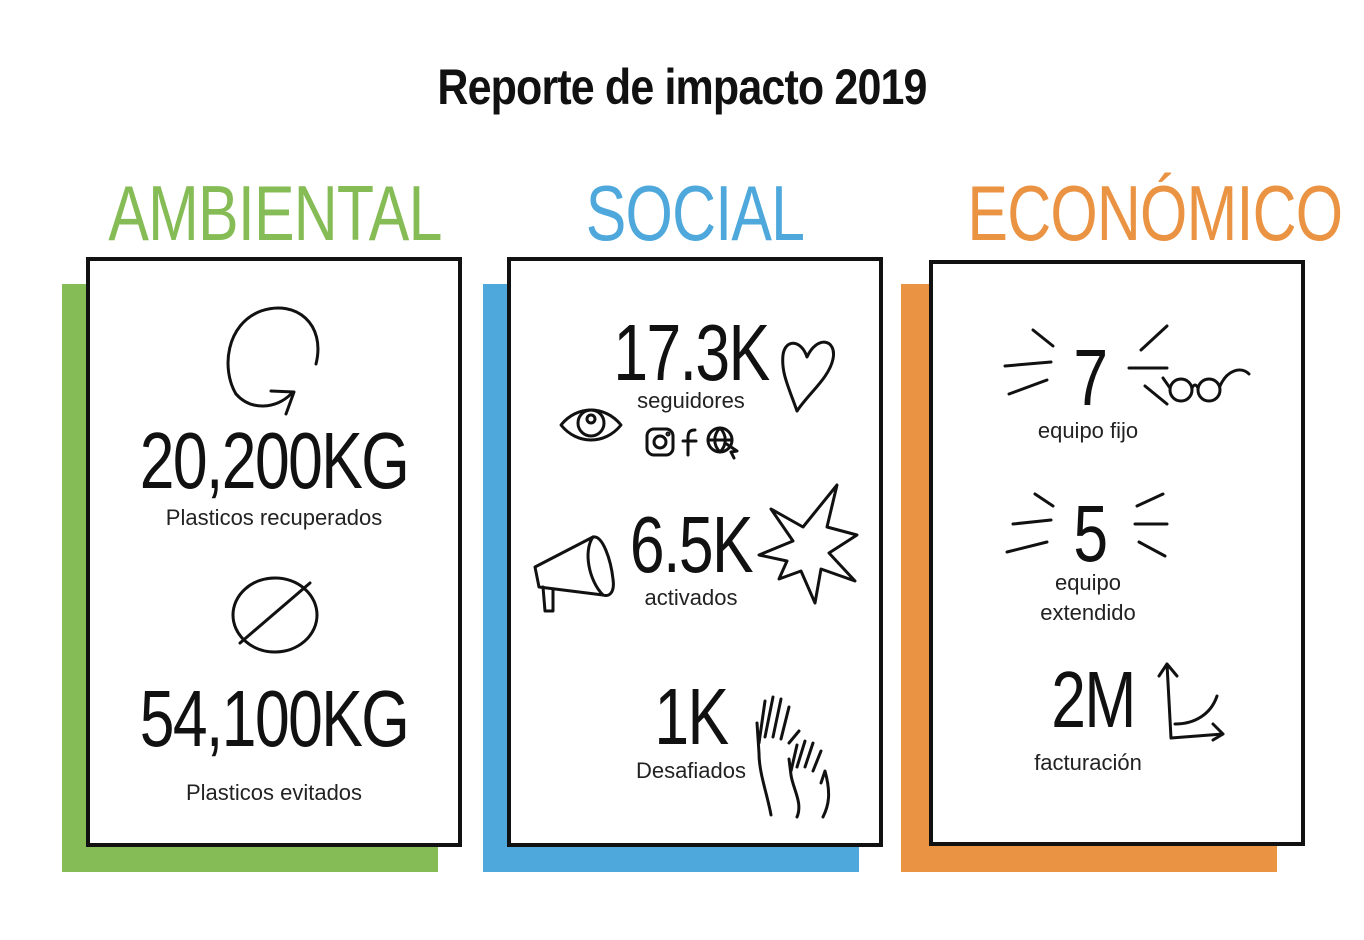 The image size is (1364, 940). What do you see at coordinates (1191, 702) in the screenshot?
I see `growth-chart-icon` at bounding box center [1191, 702].